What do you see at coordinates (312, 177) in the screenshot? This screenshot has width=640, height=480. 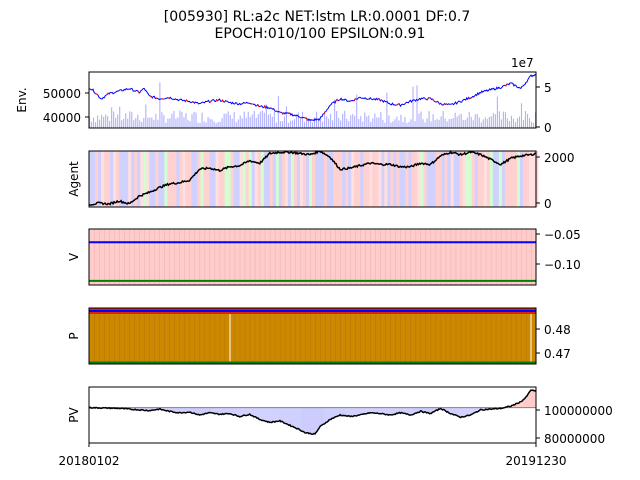 I see `agent-holdings-line` at bounding box center [312, 177].